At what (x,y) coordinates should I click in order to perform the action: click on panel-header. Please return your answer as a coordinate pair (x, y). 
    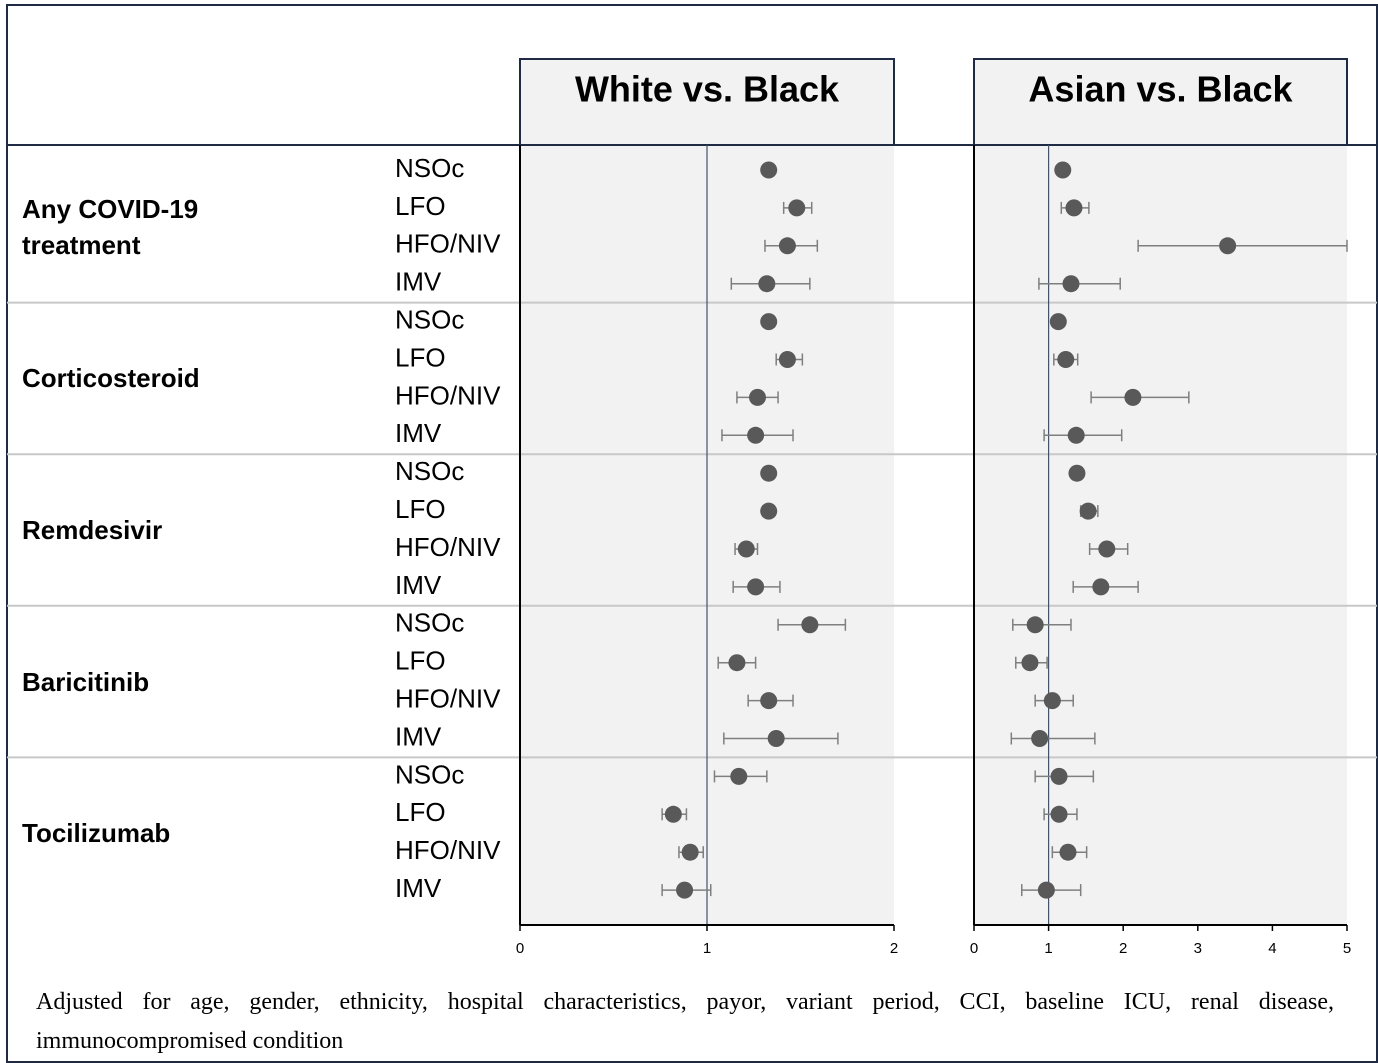
    Looking at the image, I should click on (1160, 102).